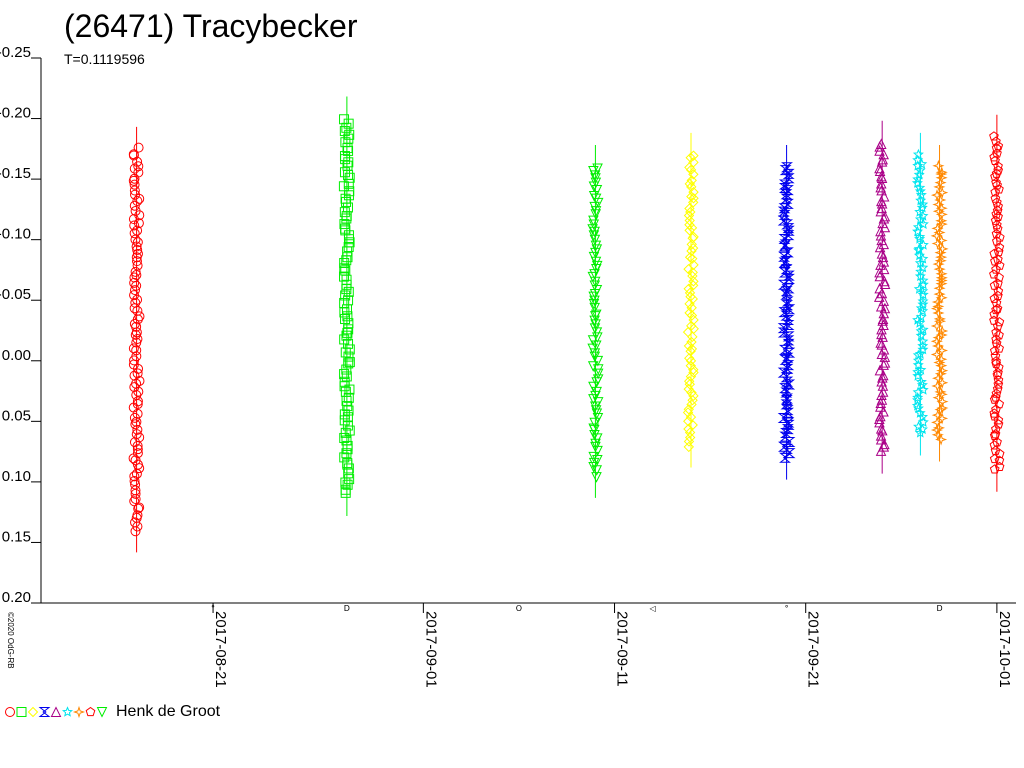  I want to click on legend-symbol-star, so click(67, 711).